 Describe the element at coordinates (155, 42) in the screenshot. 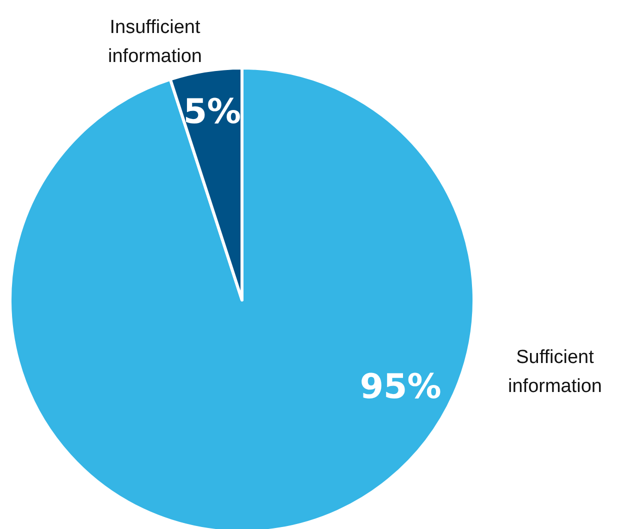

I see `slice-label: Insufficient information` at that location.